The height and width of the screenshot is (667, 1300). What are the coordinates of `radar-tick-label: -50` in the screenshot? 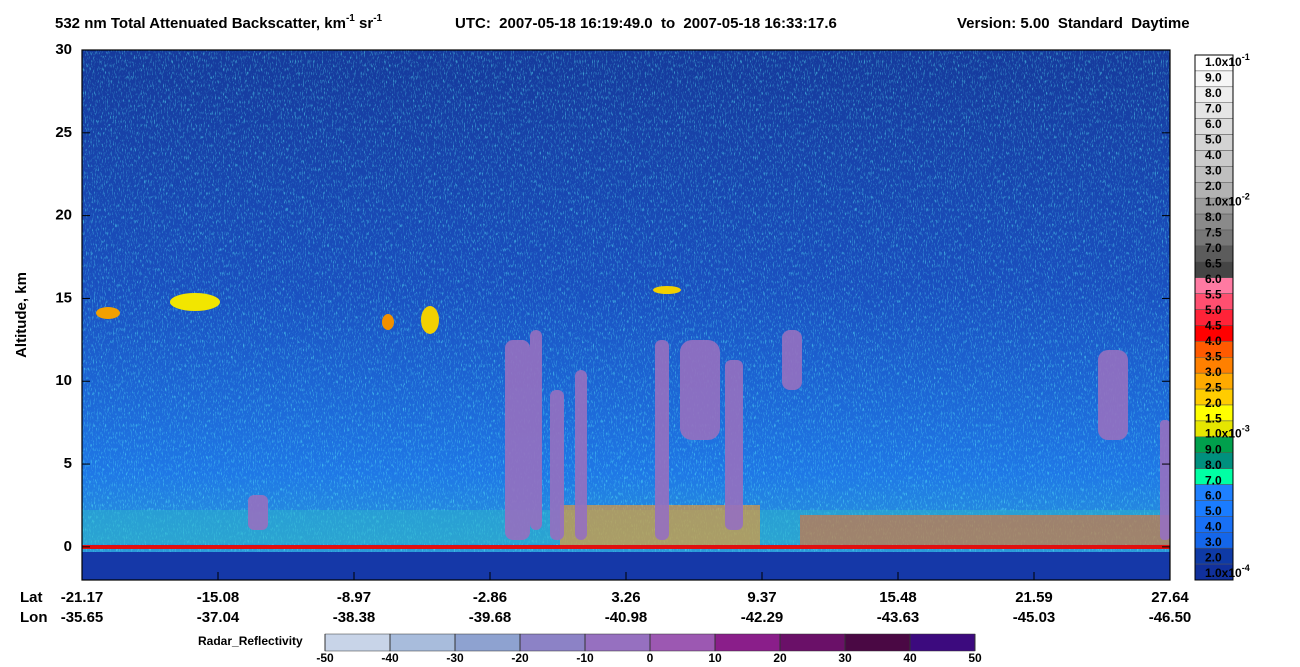 It's located at (325, 658).